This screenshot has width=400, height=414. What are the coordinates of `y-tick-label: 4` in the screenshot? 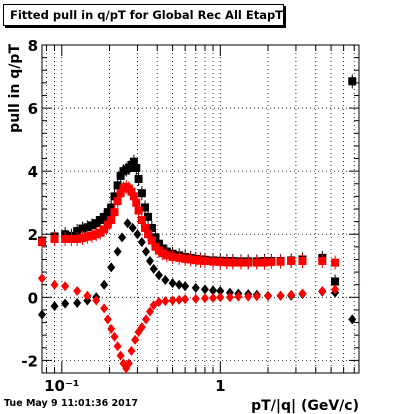 It's located at (33, 172).